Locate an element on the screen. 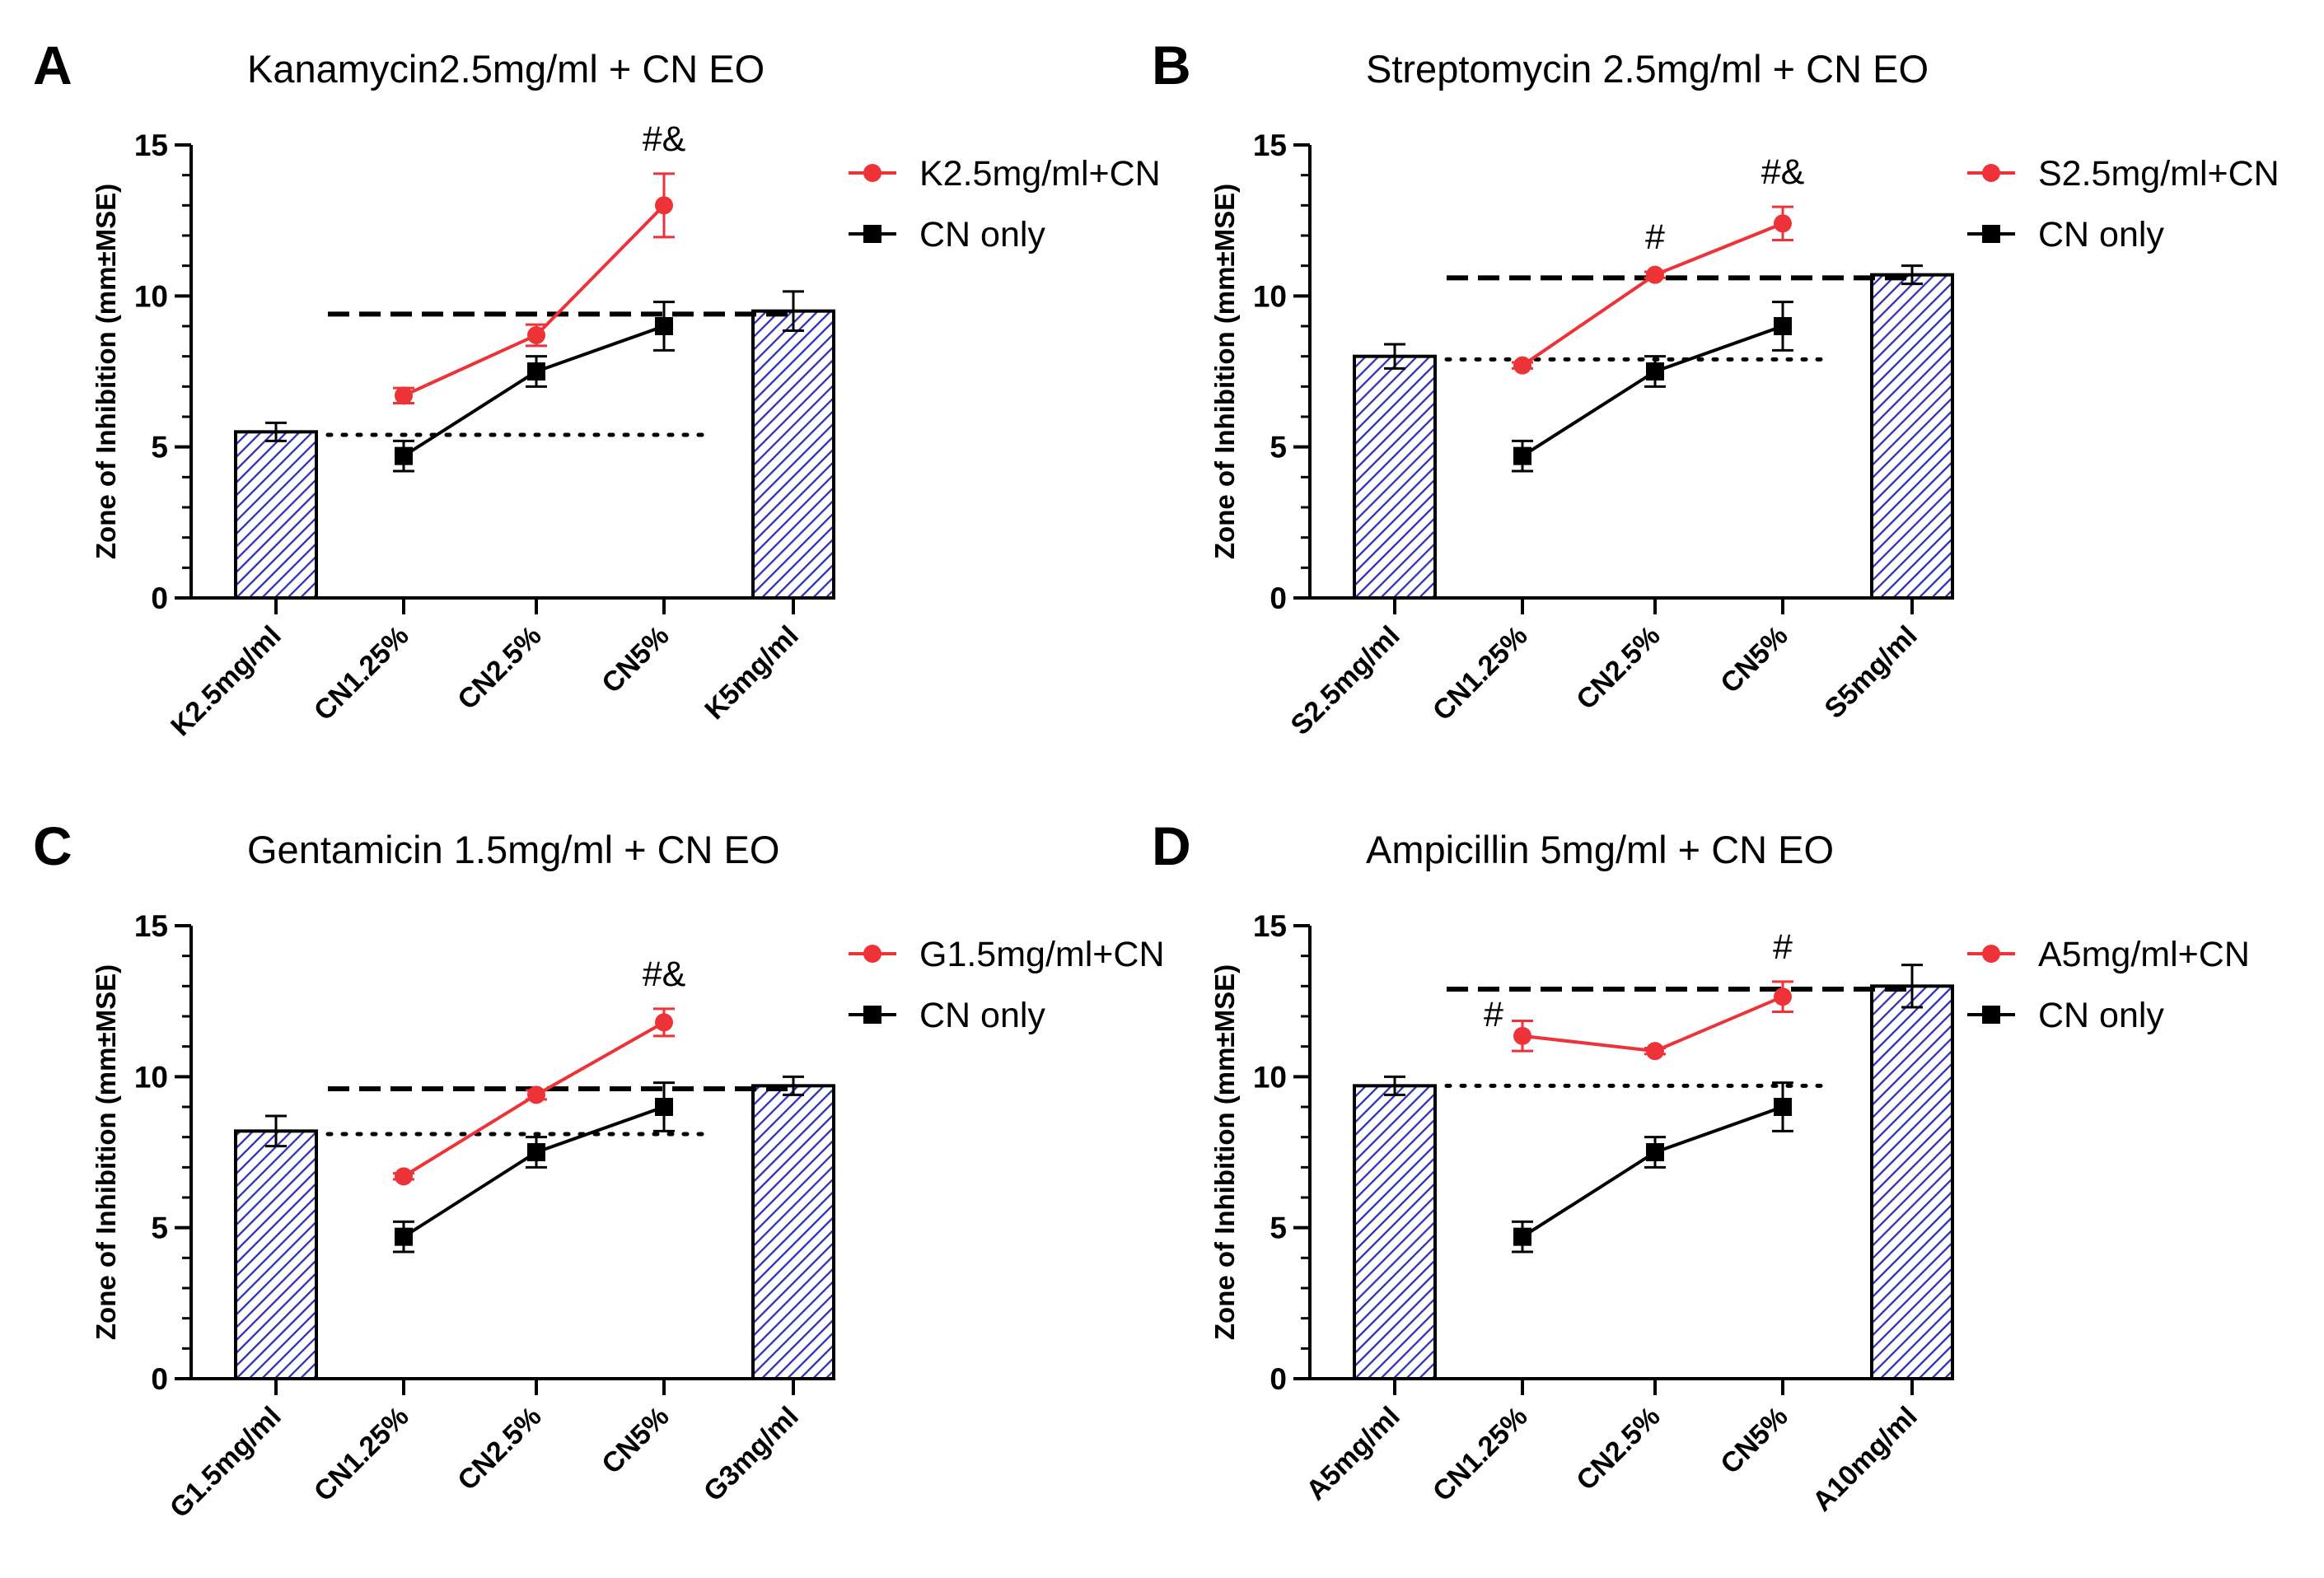  bar-error-A10mg/ml is located at coordinates (1912, 987).